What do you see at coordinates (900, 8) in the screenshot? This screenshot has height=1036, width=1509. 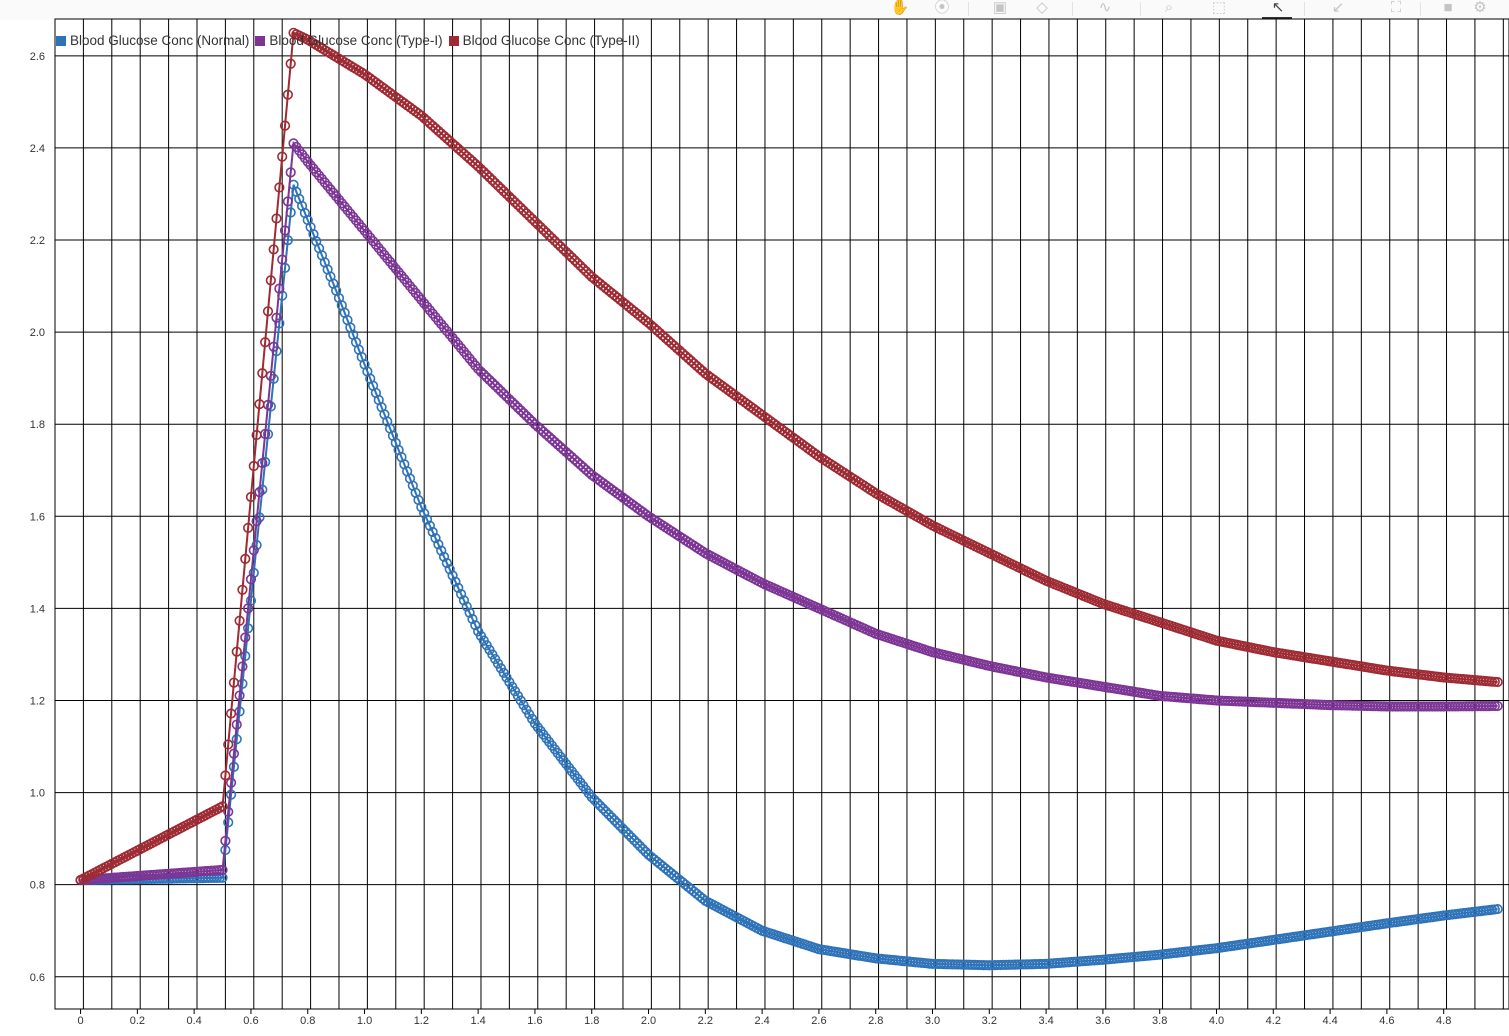 I see `hand-icon: ✋` at bounding box center [900, 8].